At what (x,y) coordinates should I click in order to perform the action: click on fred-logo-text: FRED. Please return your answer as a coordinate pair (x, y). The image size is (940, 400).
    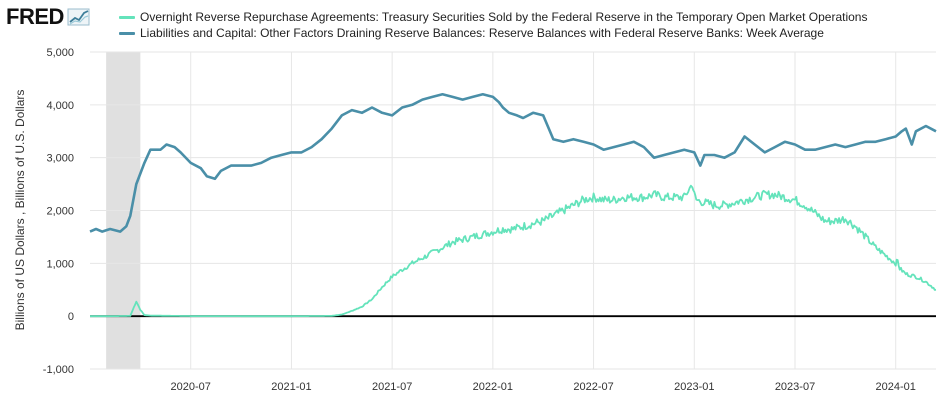
    Looking at the image, I should click on (35, 16).